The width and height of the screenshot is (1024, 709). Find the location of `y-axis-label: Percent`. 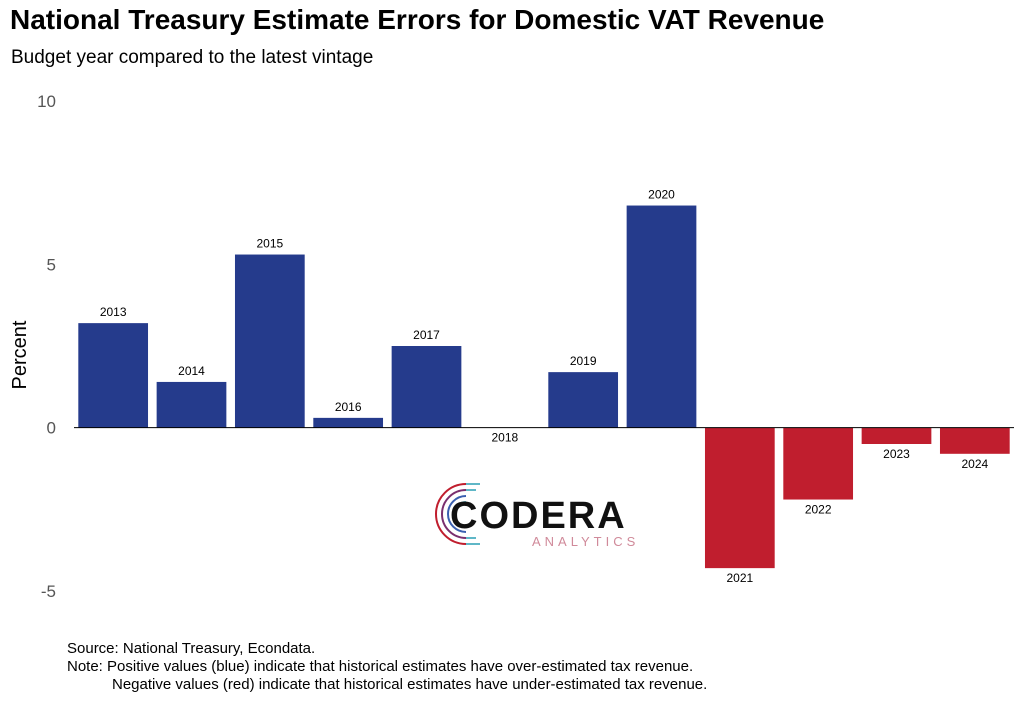

y-axis-label: Percent is located at coordinates (20, 354).